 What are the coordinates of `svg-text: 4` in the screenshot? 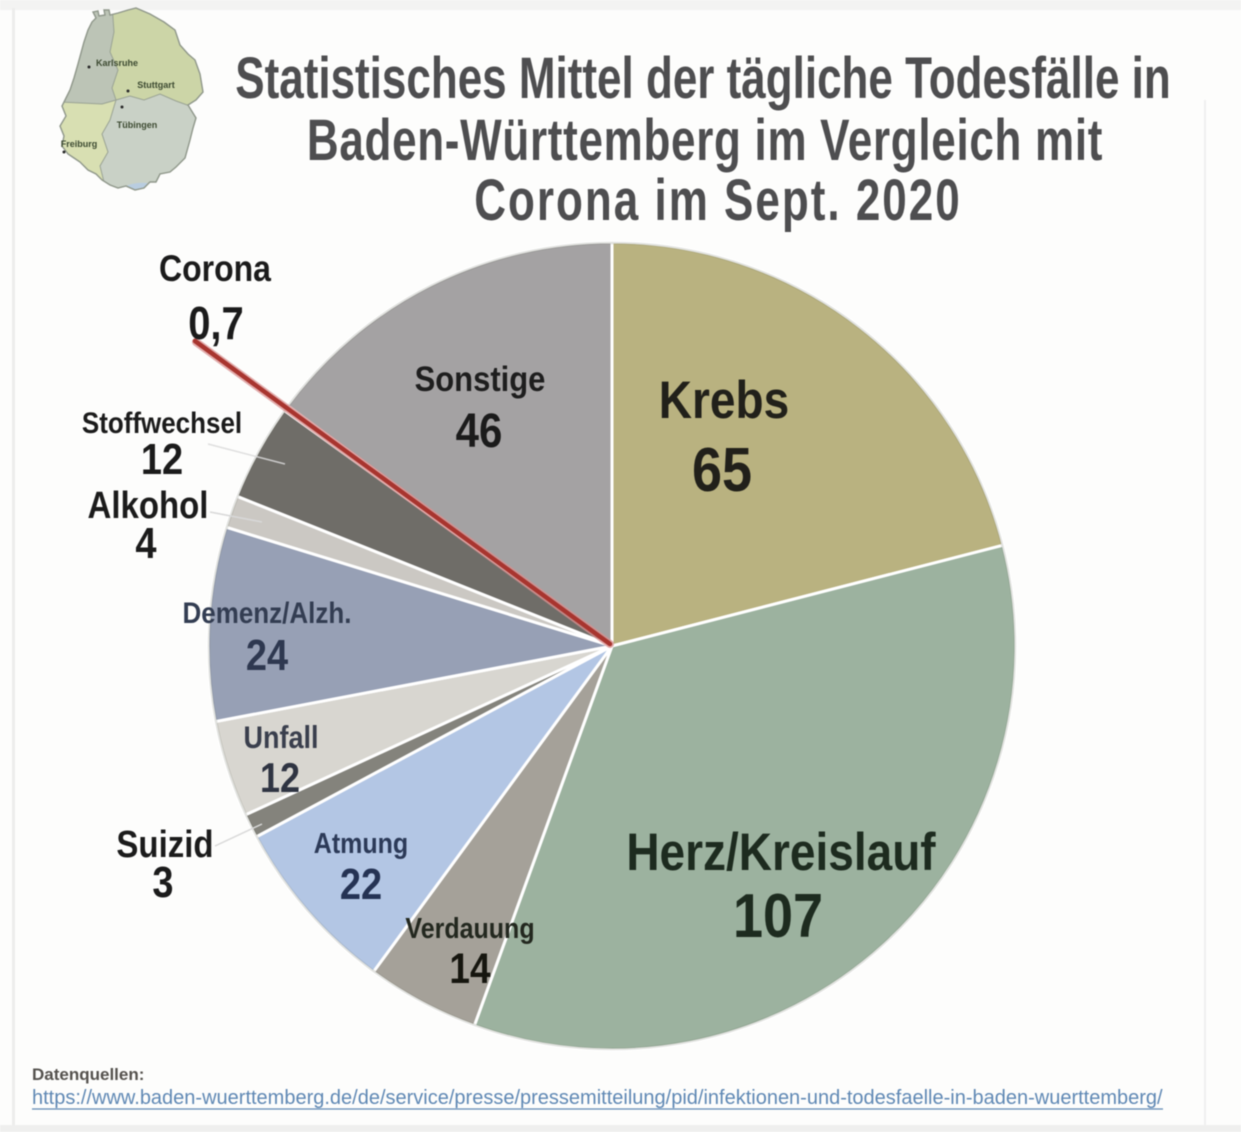 It's located at (145, 542).